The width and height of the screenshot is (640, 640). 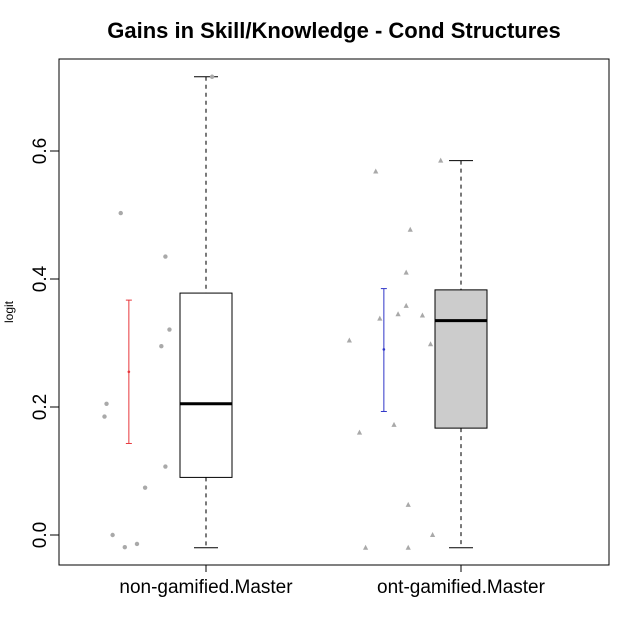 I want to click on x-category-label: non-gamified.Master, so click(x=206, y=587).